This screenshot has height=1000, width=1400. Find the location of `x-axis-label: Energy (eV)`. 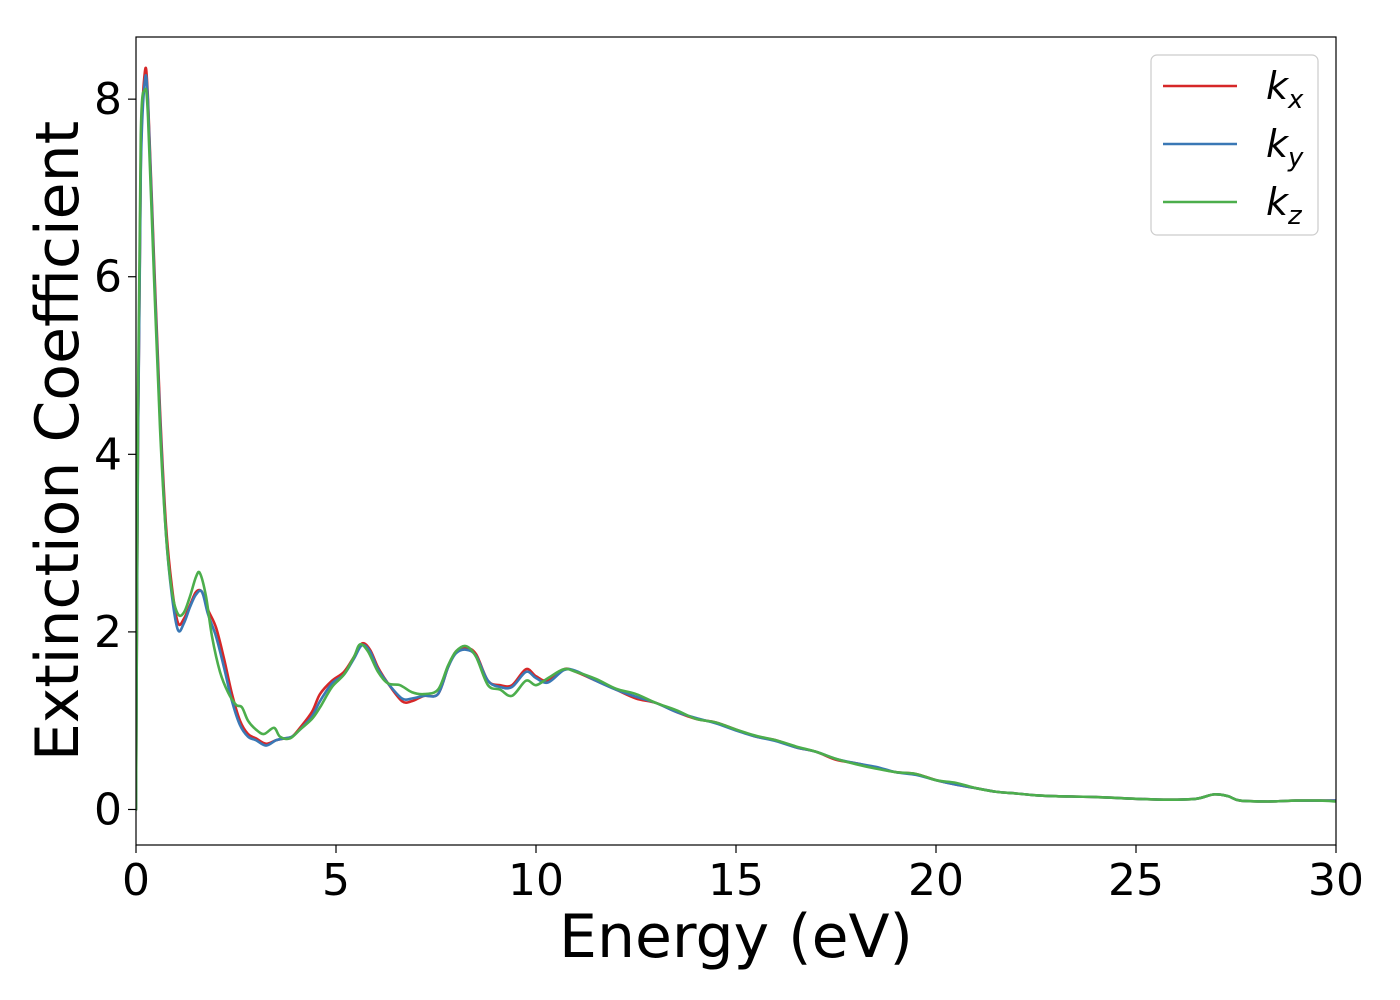

x-axis-label: Energy (eV) is located at coordinates (736, 937).